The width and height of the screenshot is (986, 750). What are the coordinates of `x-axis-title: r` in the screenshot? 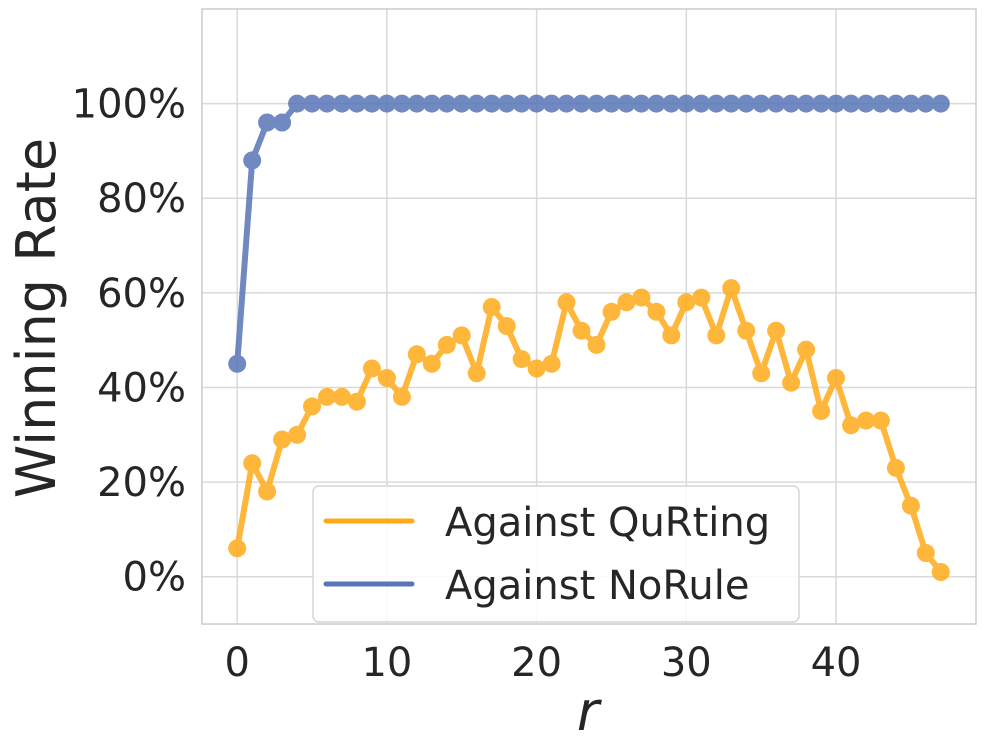 It's located at (589, 711).